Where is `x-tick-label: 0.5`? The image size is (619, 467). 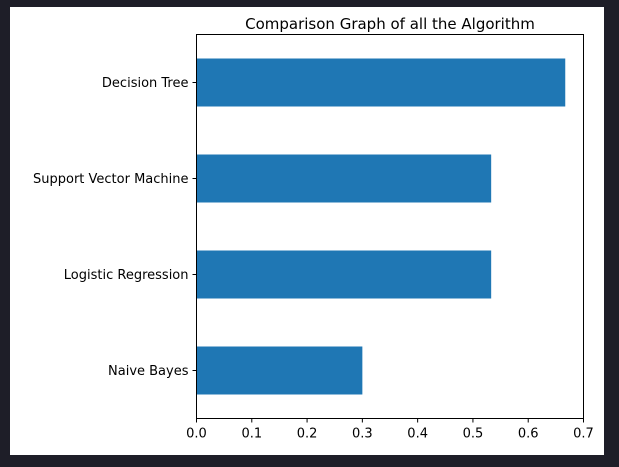 x-tick-label: 0.5 is located at coordinates (473, 434).